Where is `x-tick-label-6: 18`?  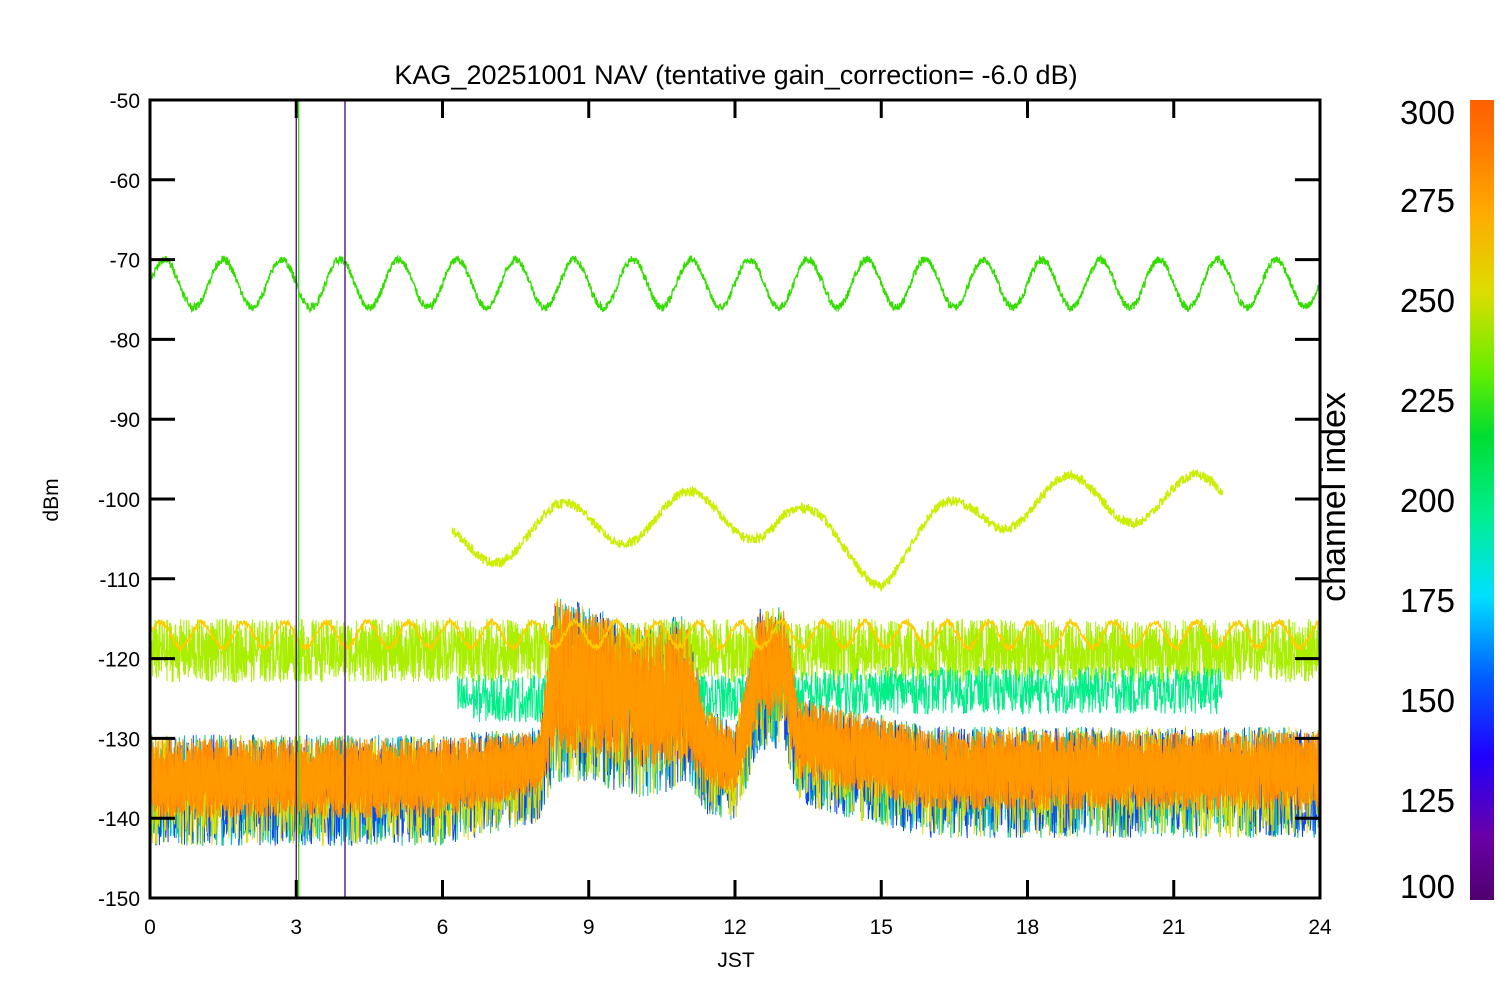 x-tick-label-6: 18 is located at coordinates (1027, 927).